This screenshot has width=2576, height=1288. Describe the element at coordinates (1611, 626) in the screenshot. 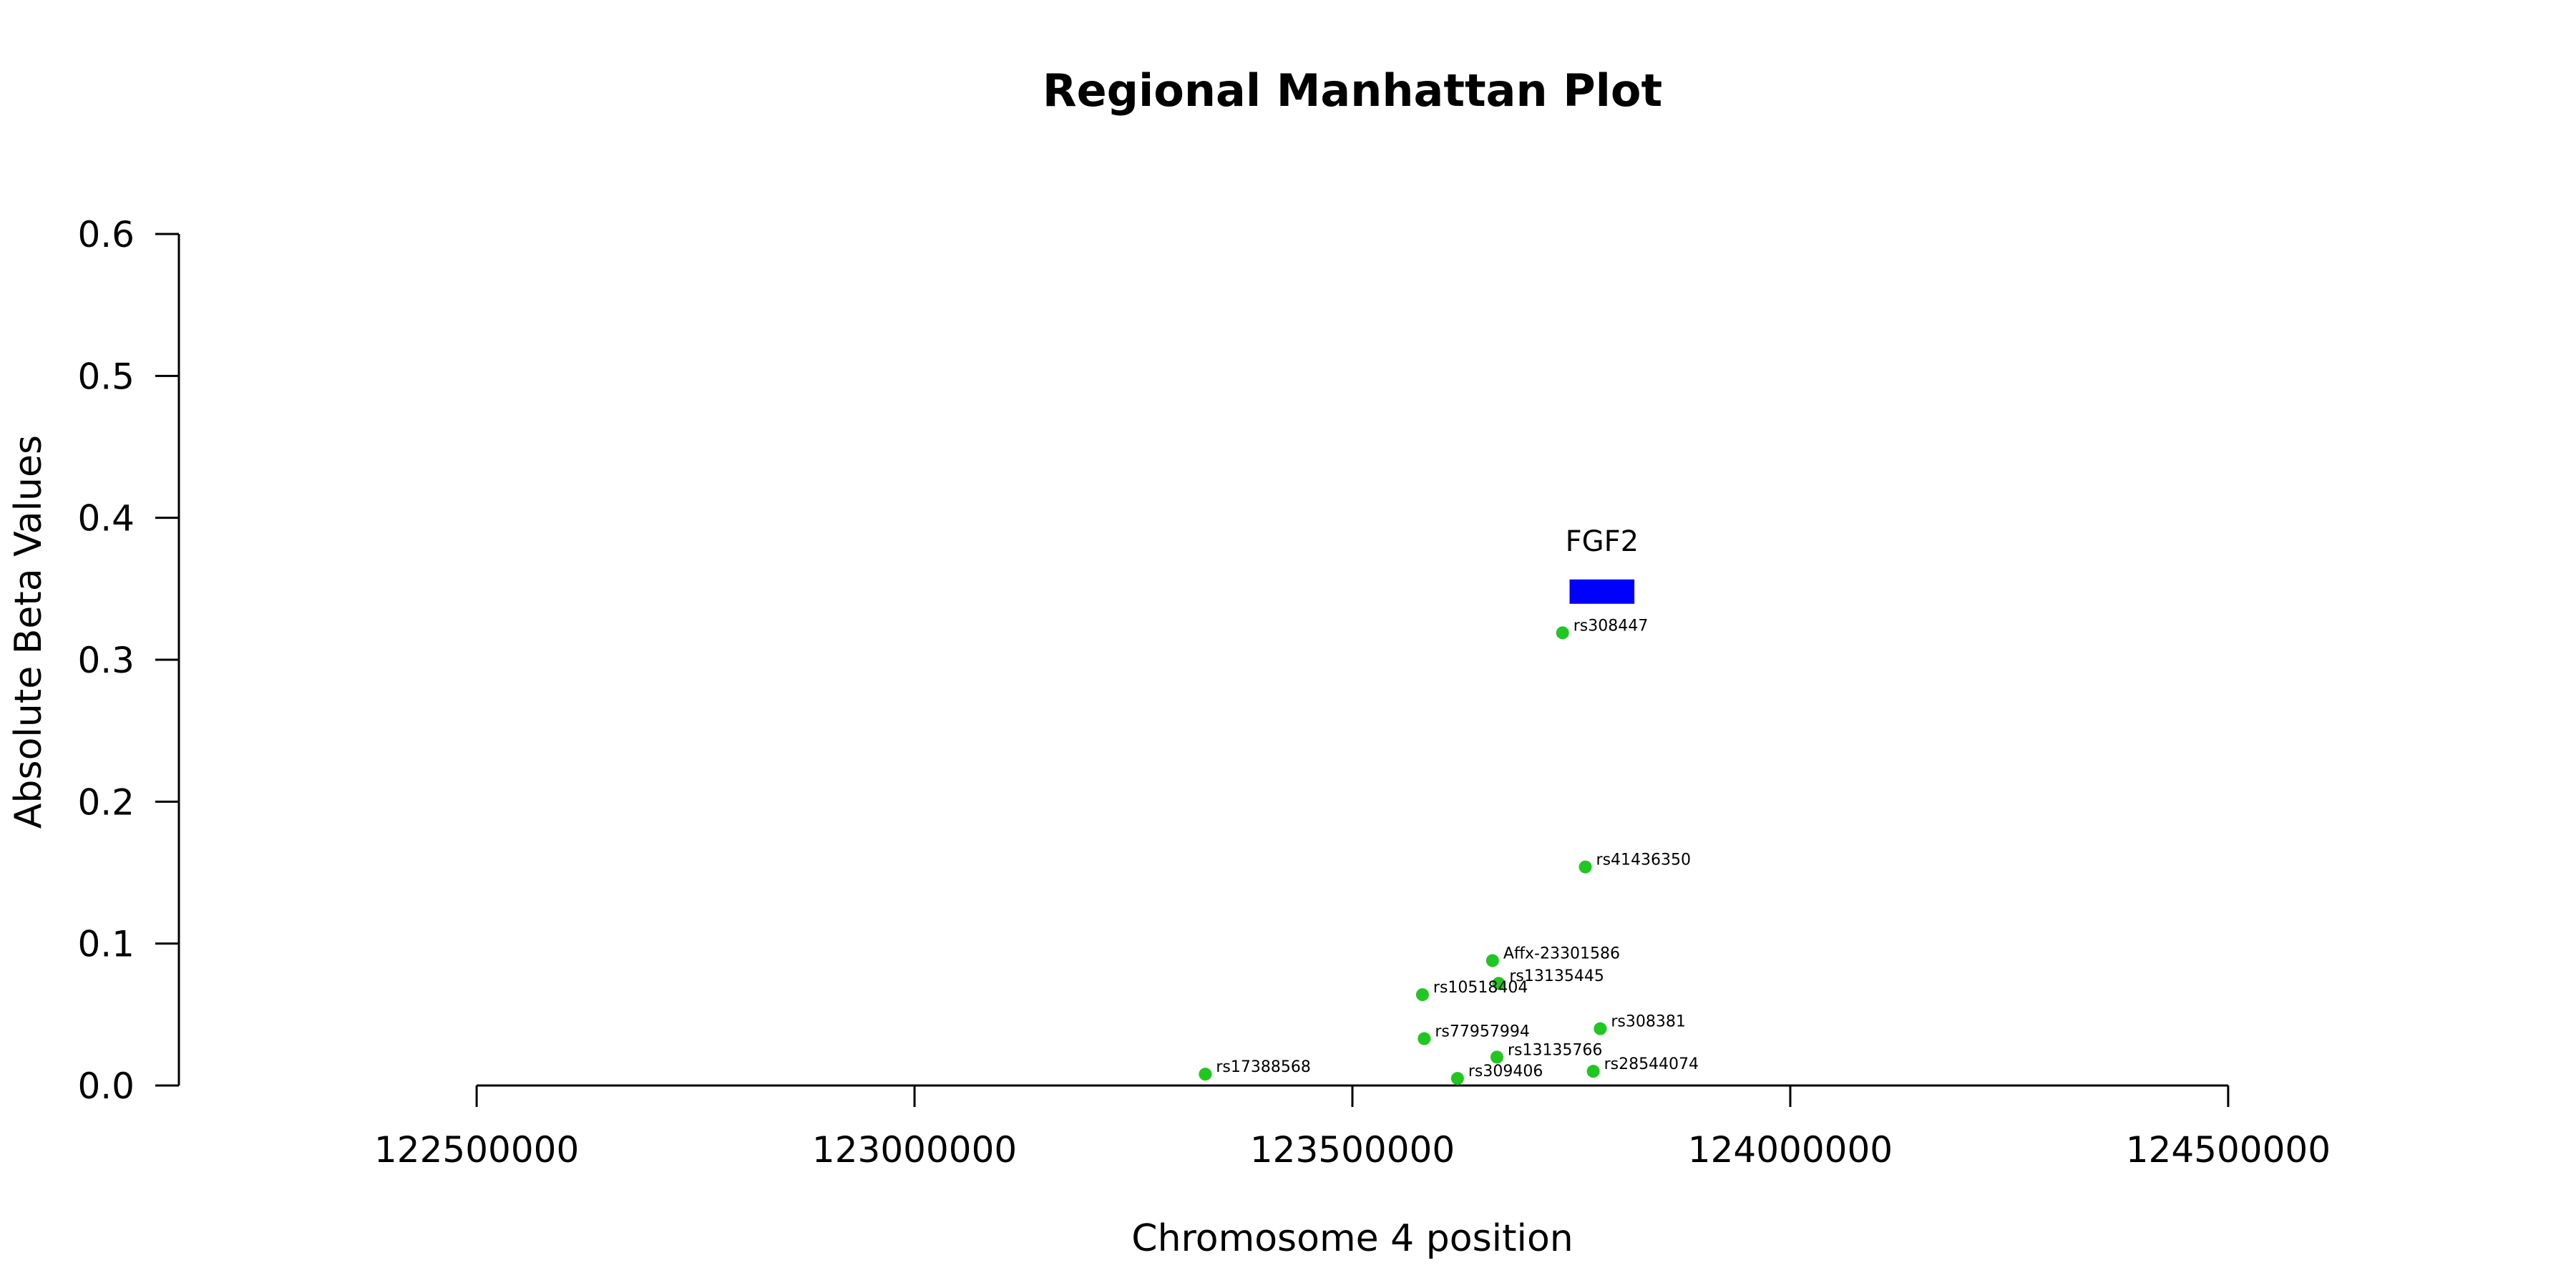

I see `snp-label: rs308447` at that location.